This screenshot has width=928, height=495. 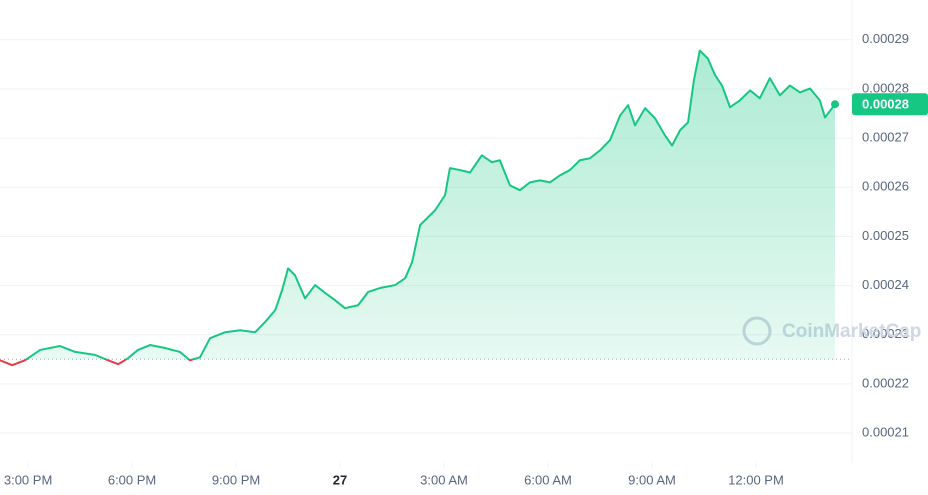 I want to click on x-tick-label: 9:00 AM, so click(x=652, y=479).